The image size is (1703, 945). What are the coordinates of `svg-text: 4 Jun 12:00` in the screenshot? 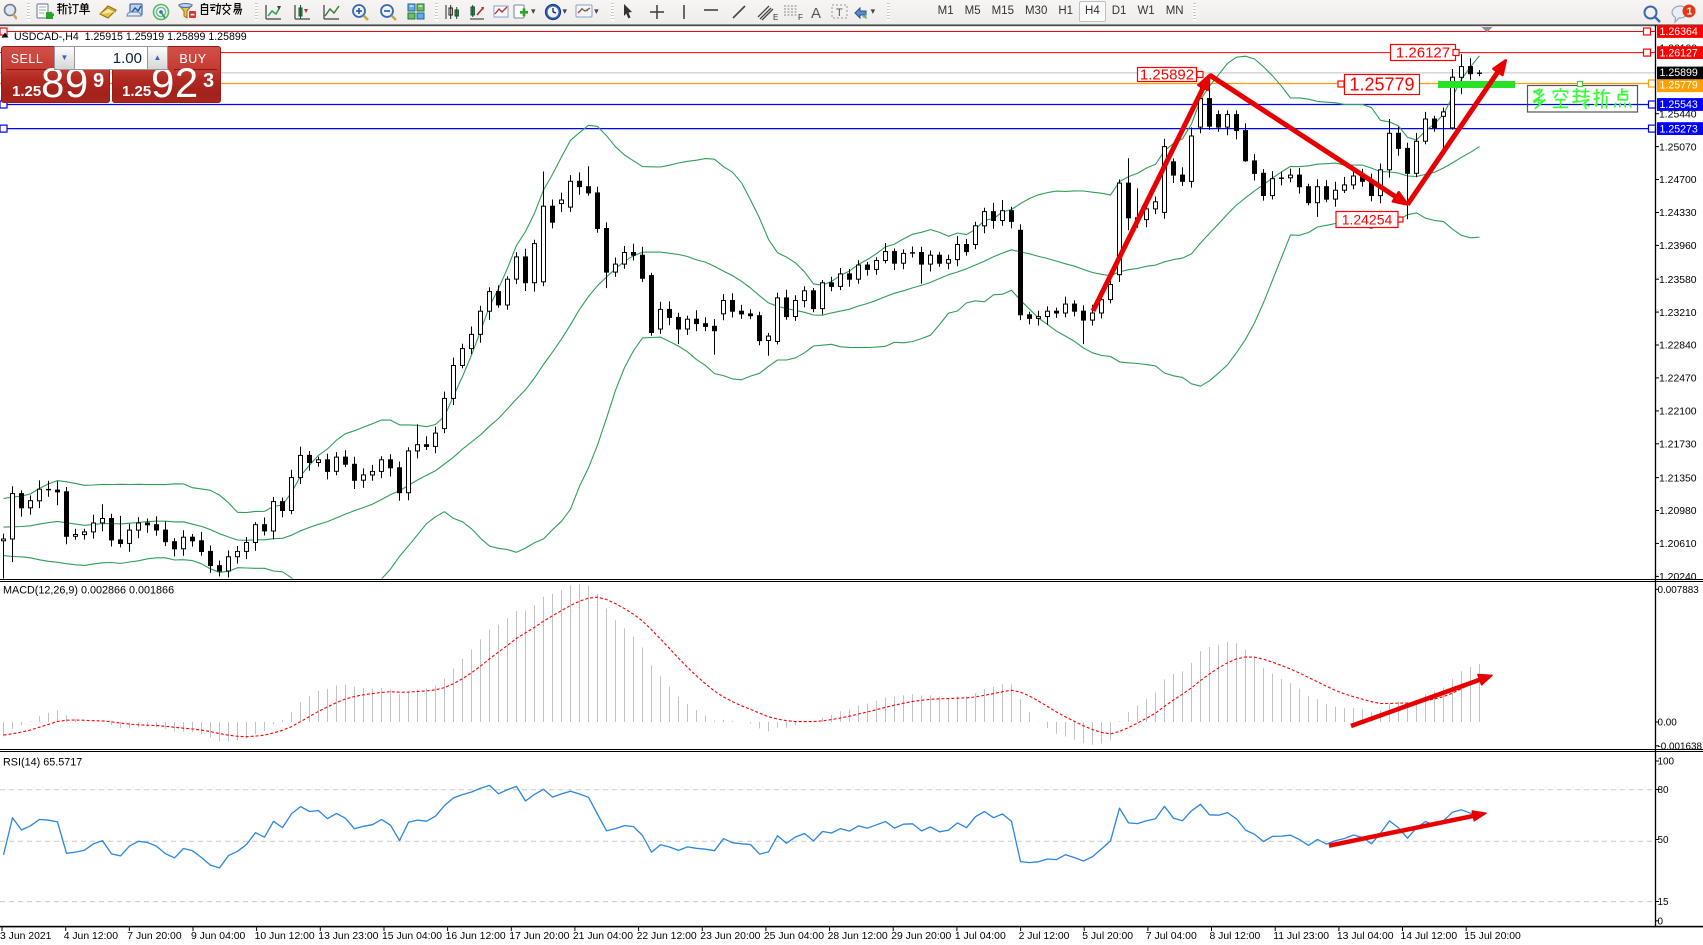 It's located at (91, 936).